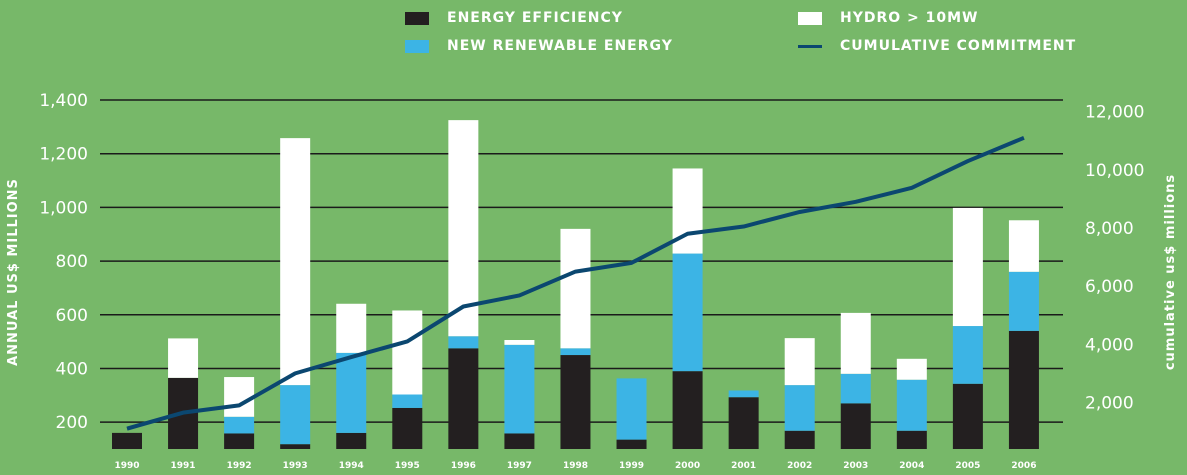 This screenshot has height=475, width=1187. Describe the element at coordinates (1114, 171) in the screenshot. I see `right-tick-label: 10,000` at that location.